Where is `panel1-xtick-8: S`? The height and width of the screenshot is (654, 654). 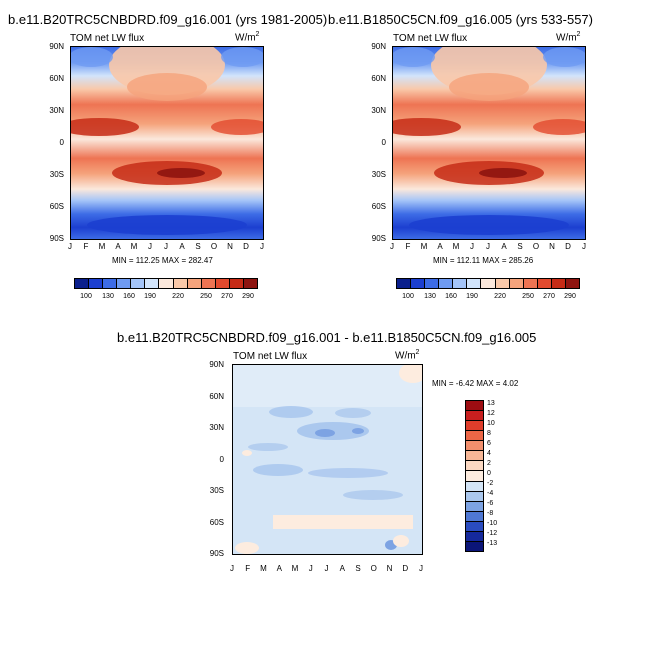
panel1-xtick-8: S is located at coordinates (198, 246).